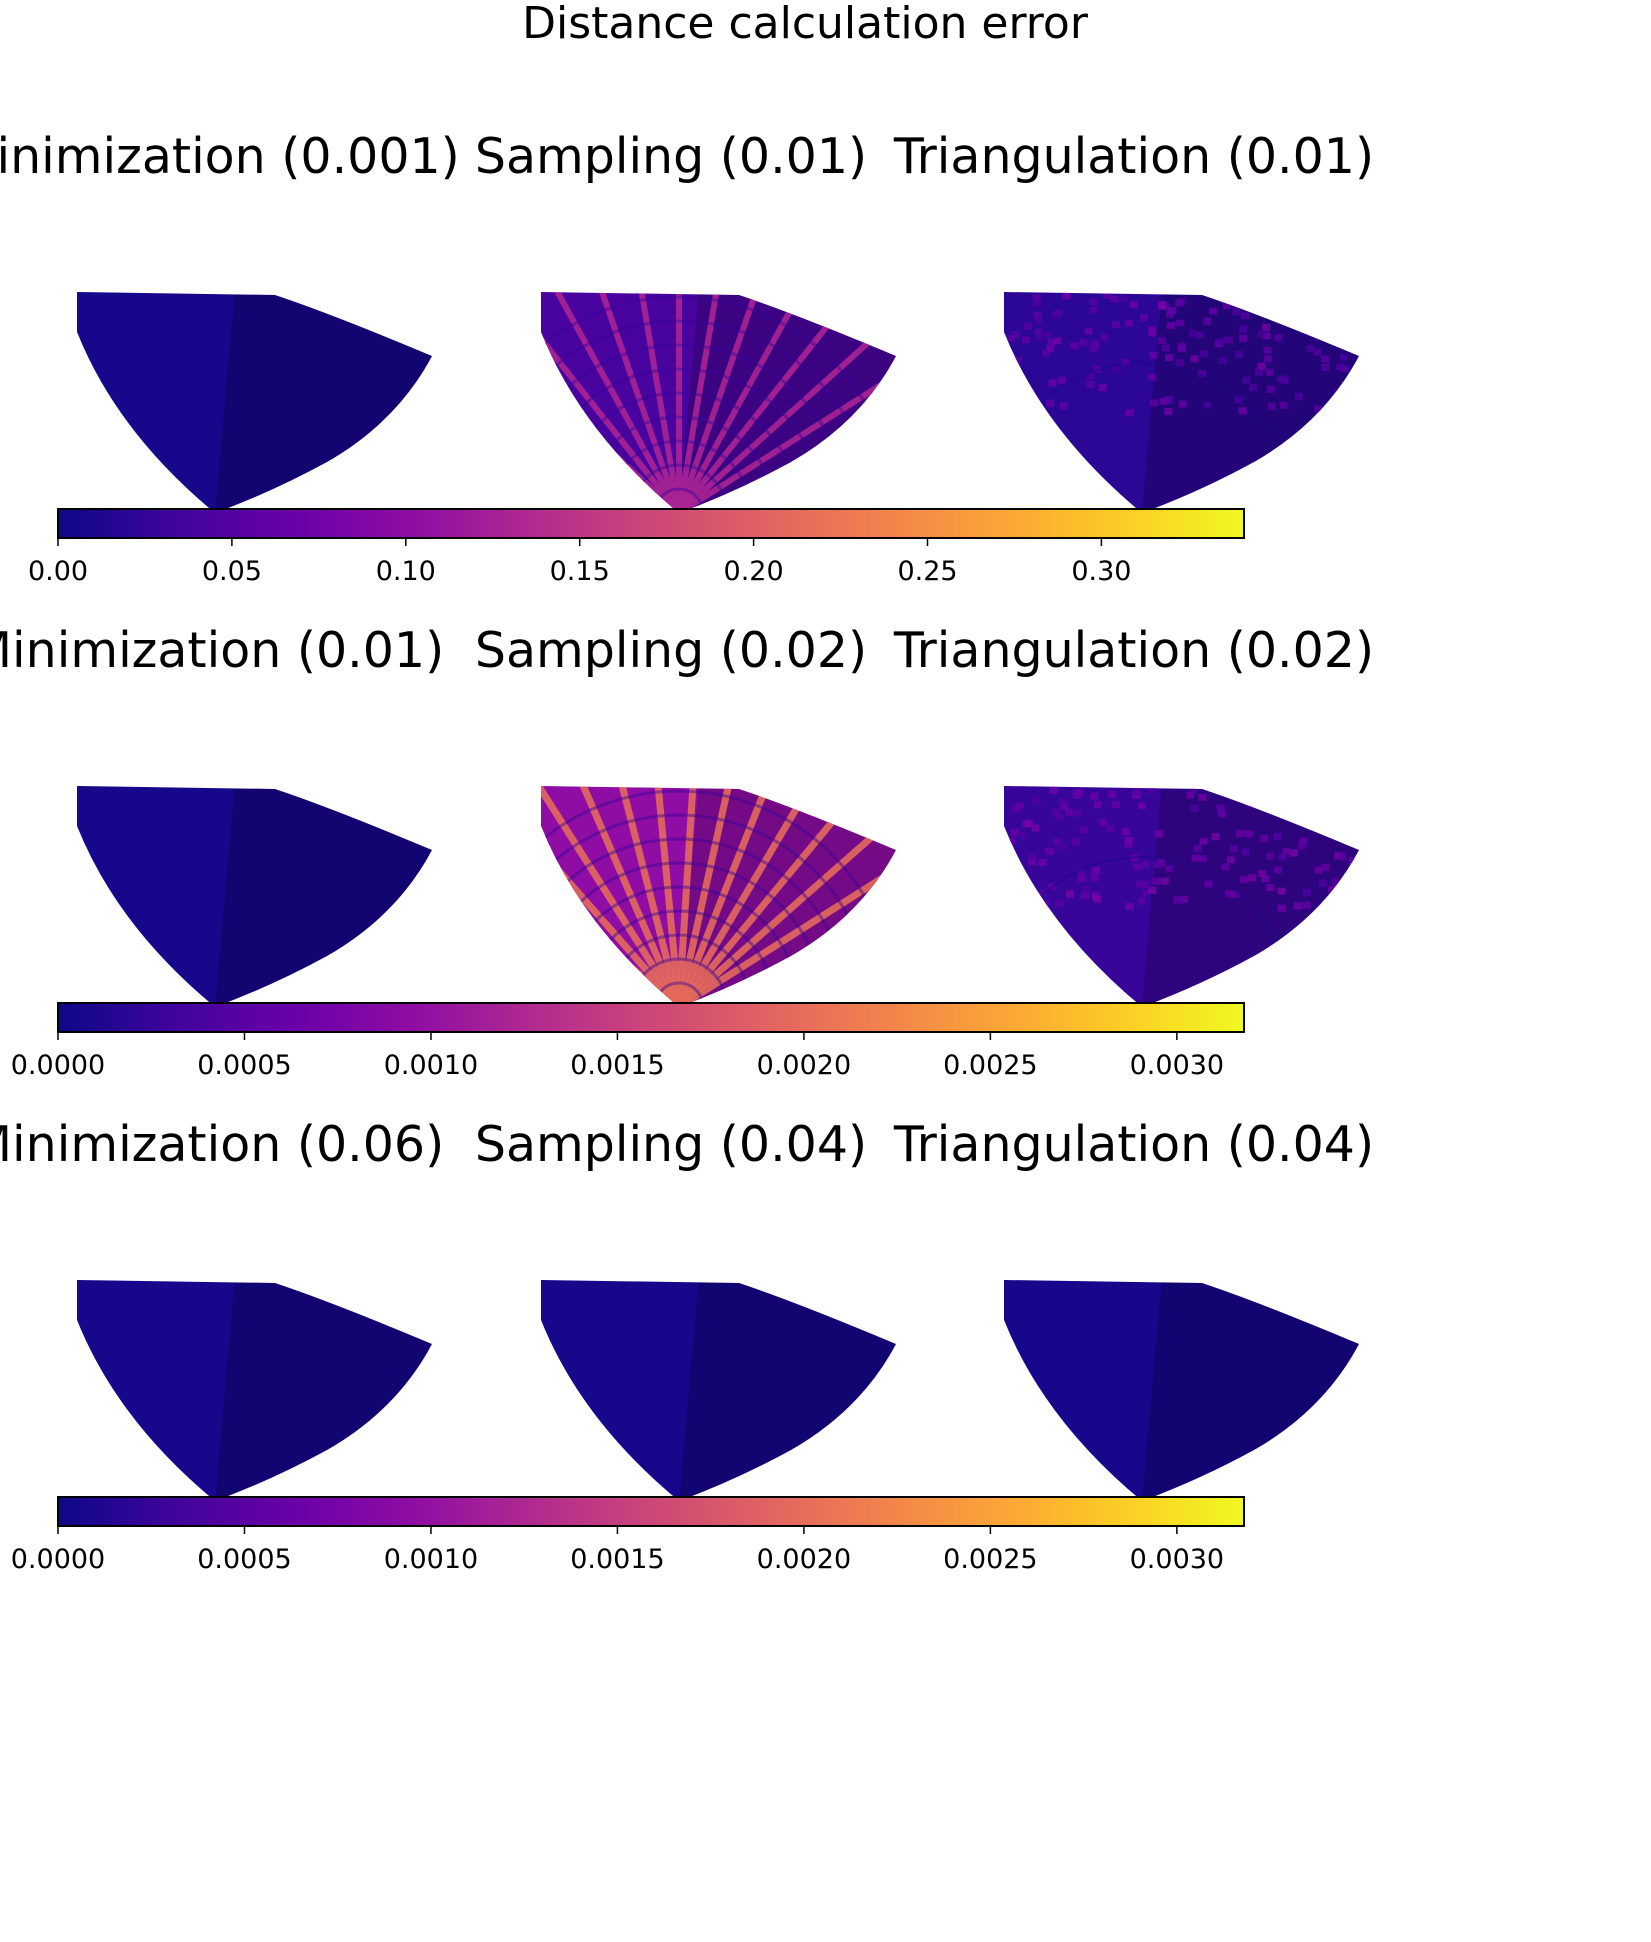 This screenshot has height=1942, width=1651. I want to click on colorbar-gradient, so click(651, 1511).